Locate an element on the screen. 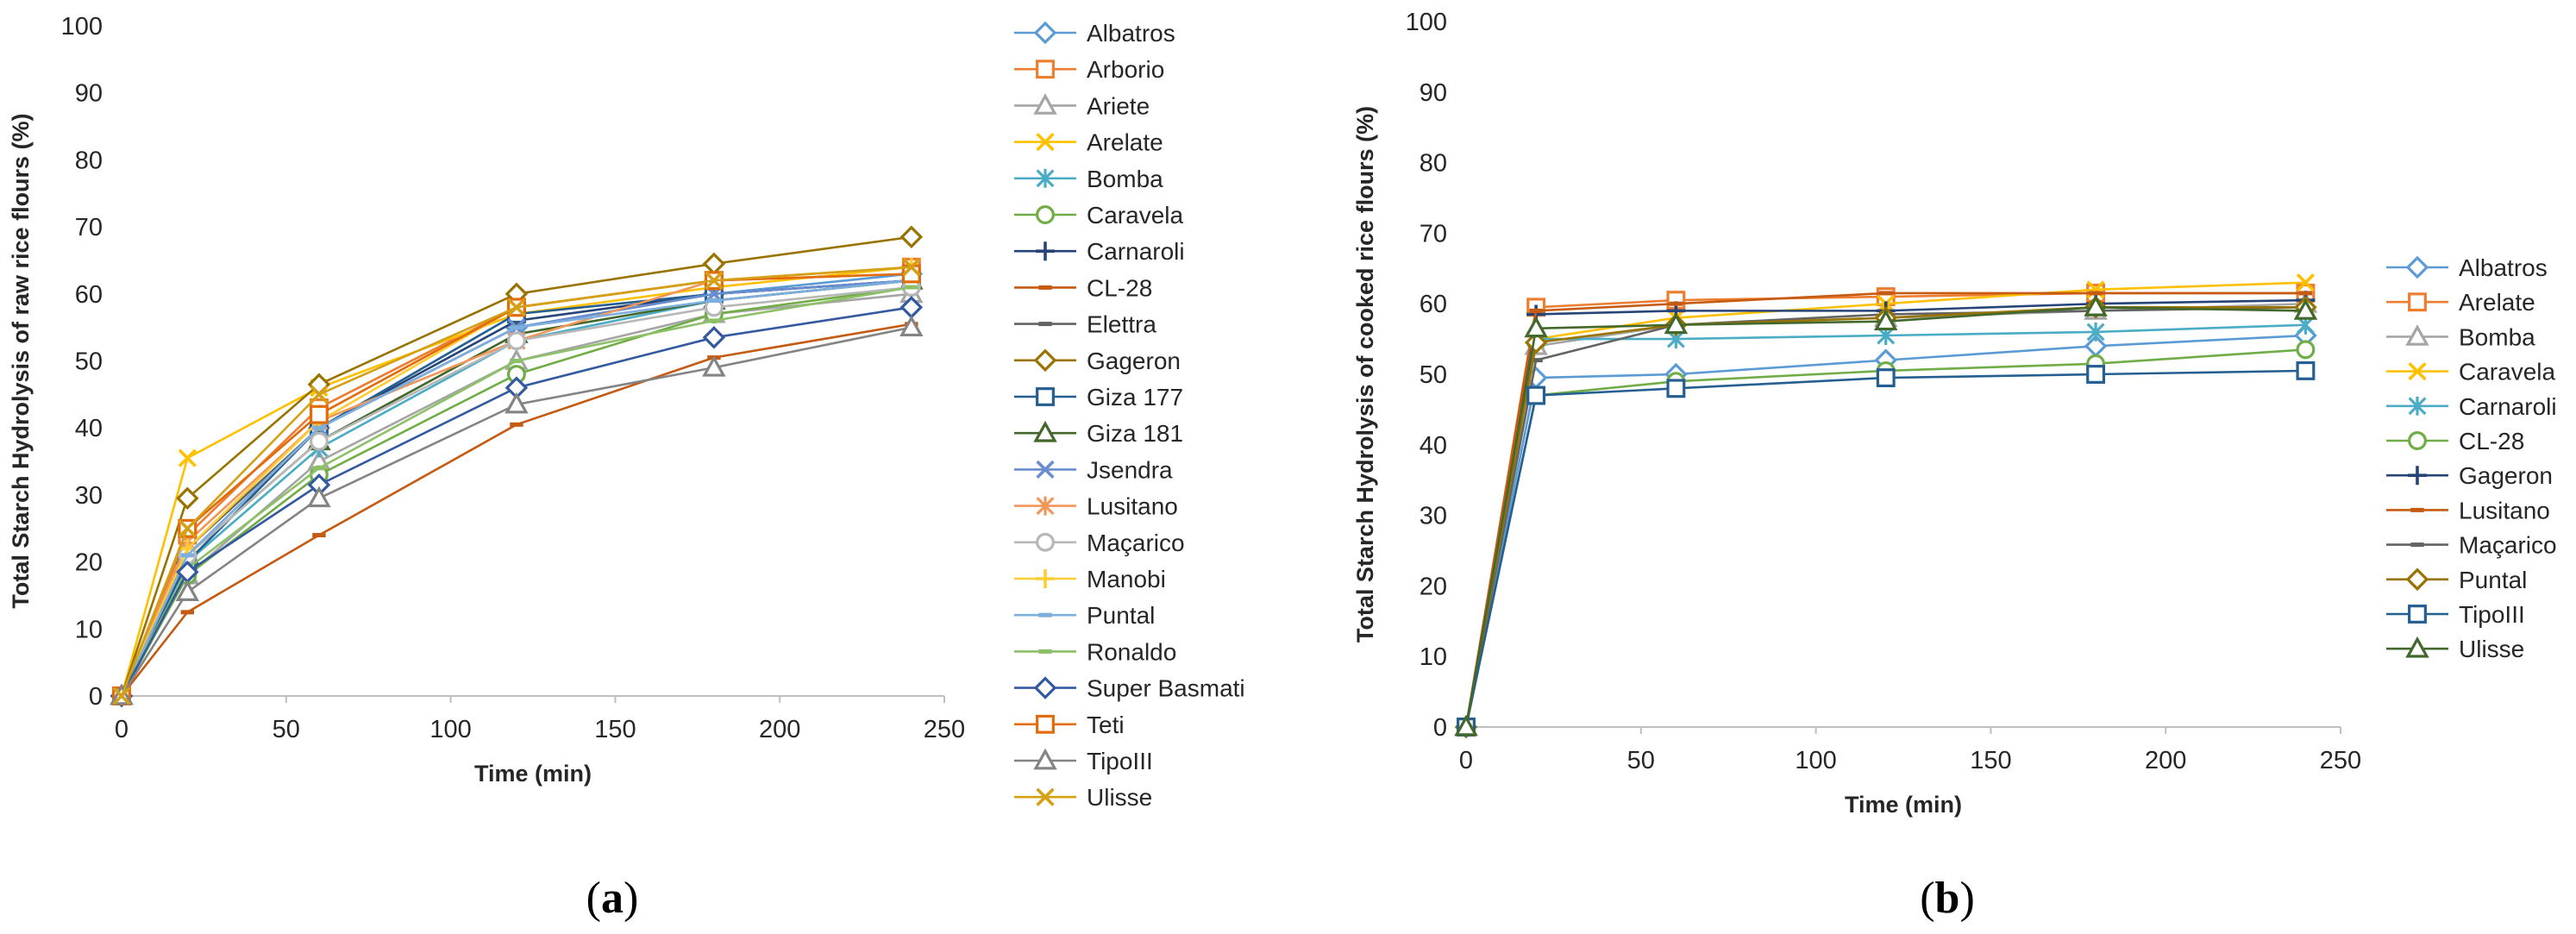 This screenshot has width=2576, height=934. y-tick-label: 0 is located at coordinates (96, 697).